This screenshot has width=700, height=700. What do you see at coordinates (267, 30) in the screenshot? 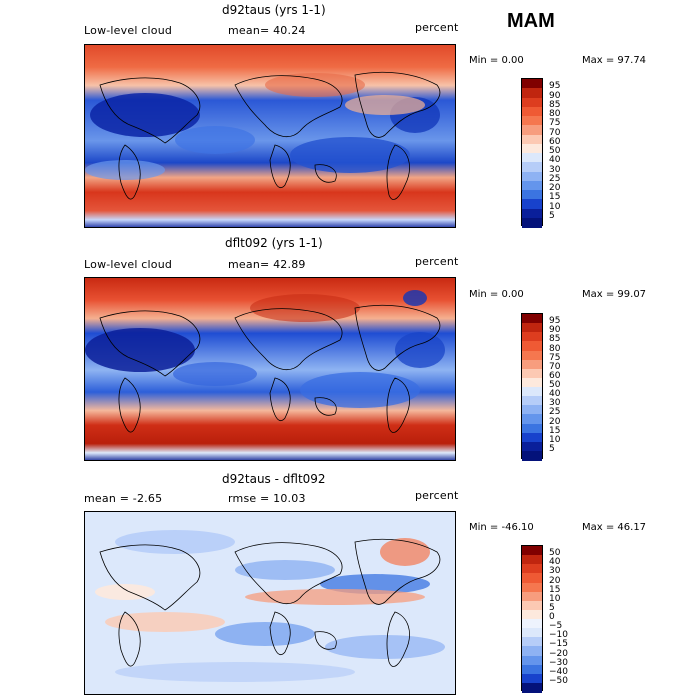
I see `panel-mean-label-top: mean= 40.24` at bounding box center [267, 30].